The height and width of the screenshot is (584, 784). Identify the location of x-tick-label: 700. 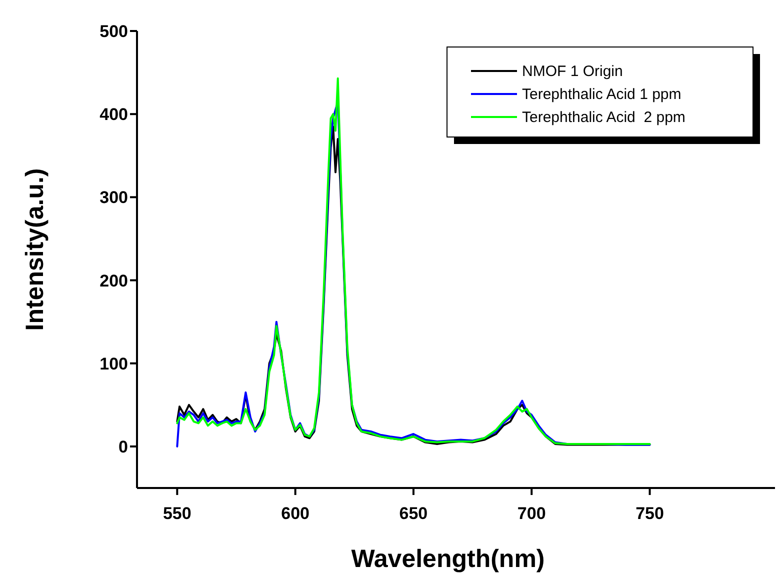
(531, 513).